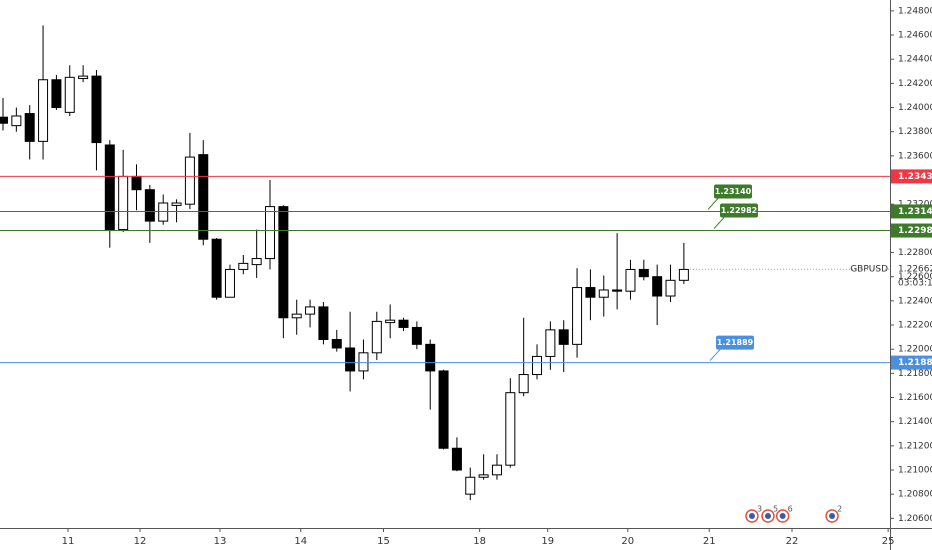 The width and height of the screenshot is (932, 550). What do you see at coordinates (915, 11) in the screenshot?
I see `y-tick-label: 1.24800` at bounding box center [915, 11].